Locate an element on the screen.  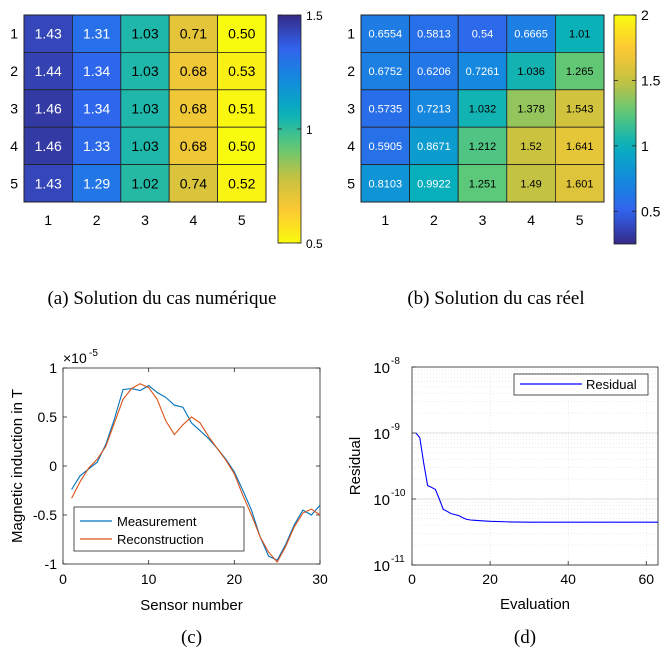
y-tick-power: -8 is located at coordinates (395, 361).